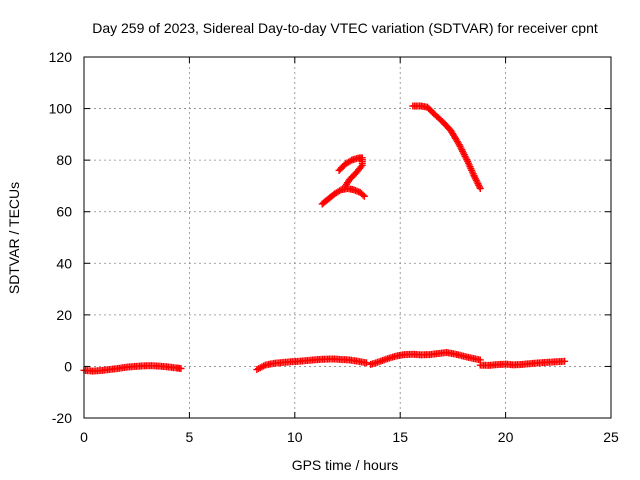 The image size is (640, 480). What do you see at coordinates (61, 109) in the screenshot?
I see `y-tick-label: 100` at bounding box center [61, 109].